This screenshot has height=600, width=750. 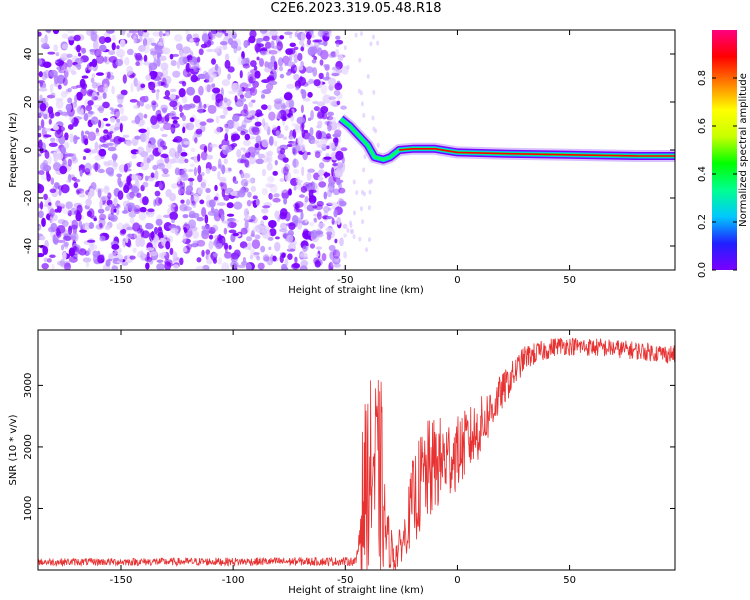 I want to click on snr-y-label: SNR (10 * v/v), so click(x=13, y=449).